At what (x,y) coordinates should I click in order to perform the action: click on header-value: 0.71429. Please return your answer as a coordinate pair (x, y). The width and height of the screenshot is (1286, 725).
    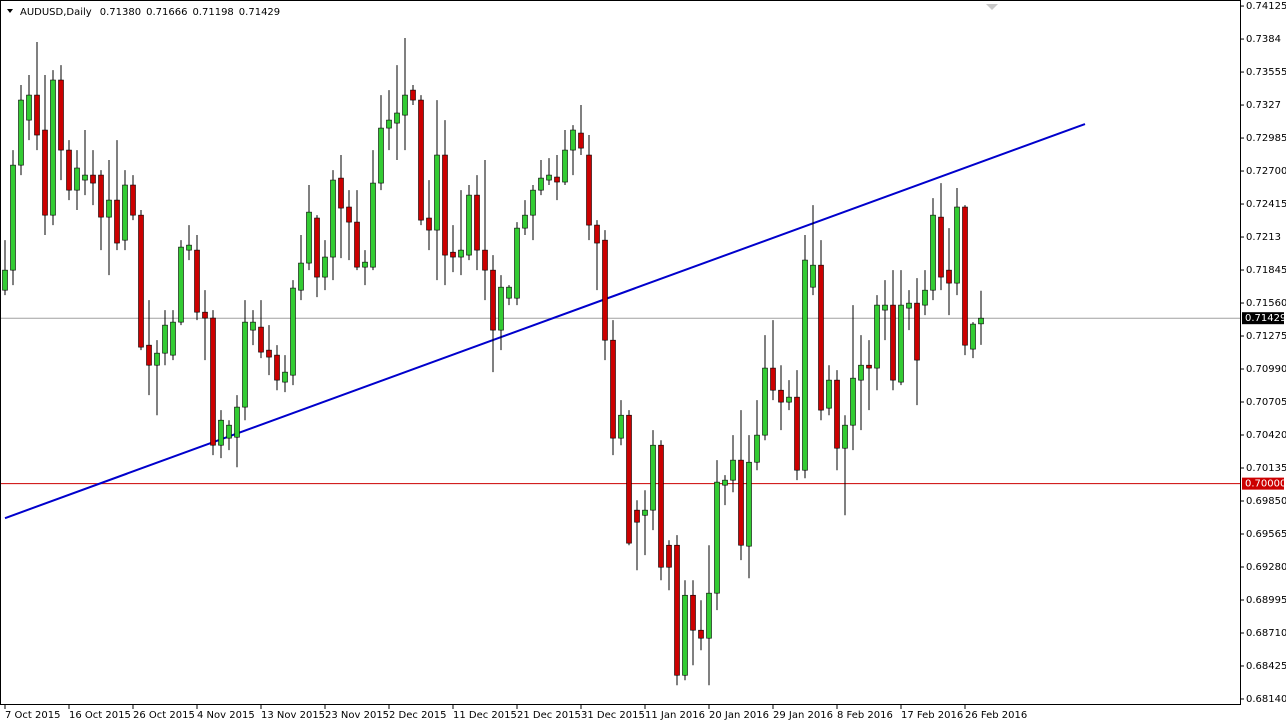
    Looking at the image, I should click on (259, 12).